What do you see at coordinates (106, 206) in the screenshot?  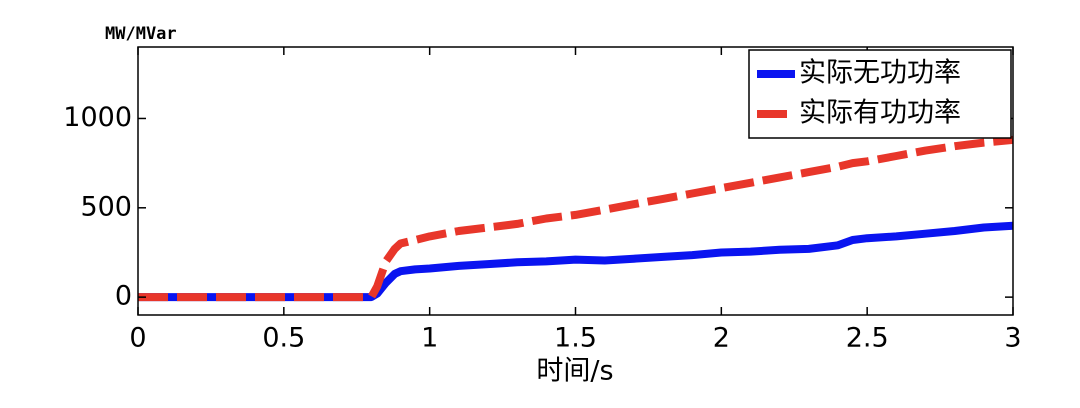 I see `y-tick-label: 500` at bounding box center [106, 206].